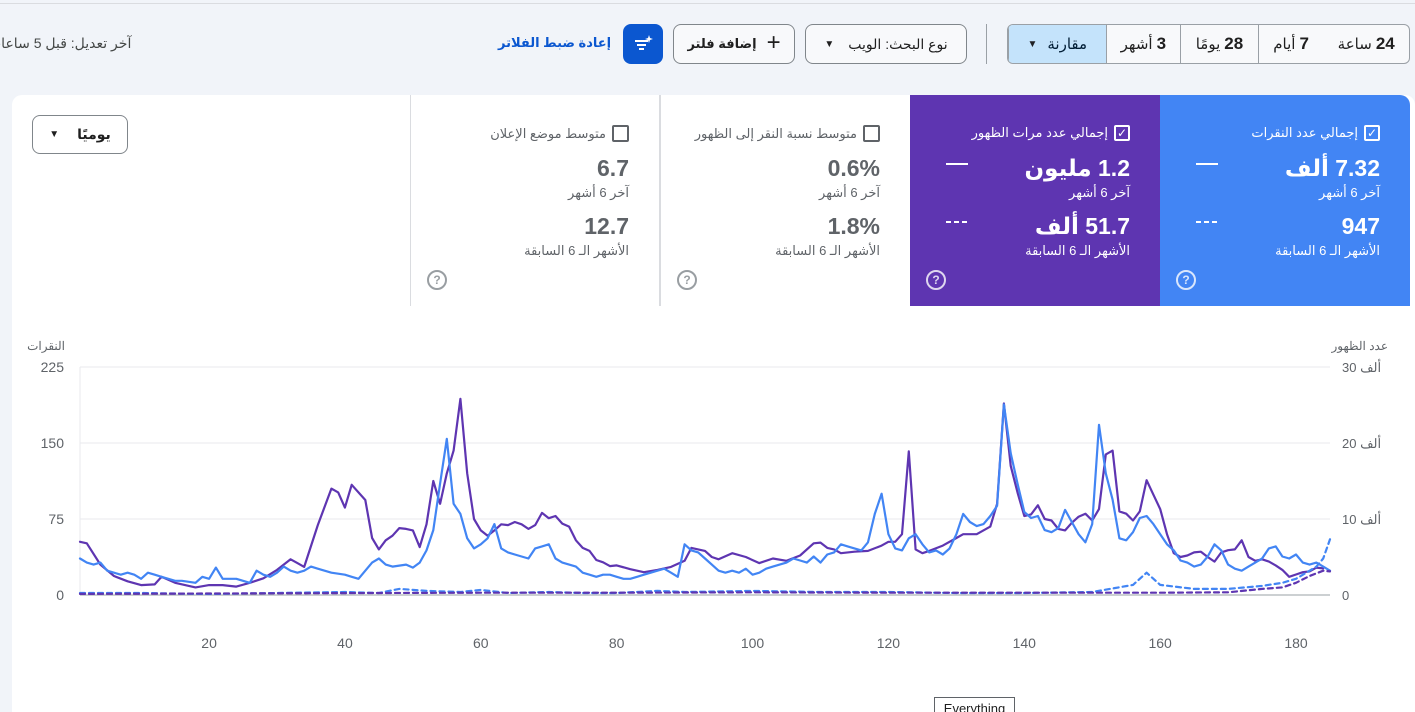 The width and height of the screenshot is (1415, 712). I want to click on plus-icon: +, so click(773, 42).